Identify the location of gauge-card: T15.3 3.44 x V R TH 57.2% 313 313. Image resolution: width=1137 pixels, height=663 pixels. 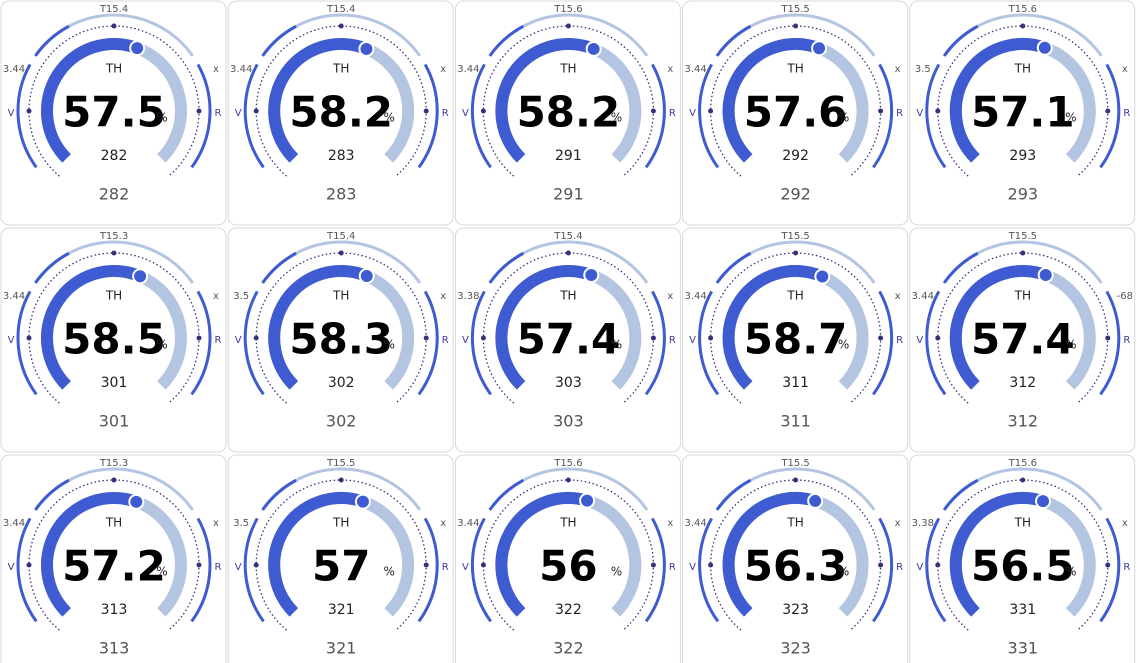
(113, 558).